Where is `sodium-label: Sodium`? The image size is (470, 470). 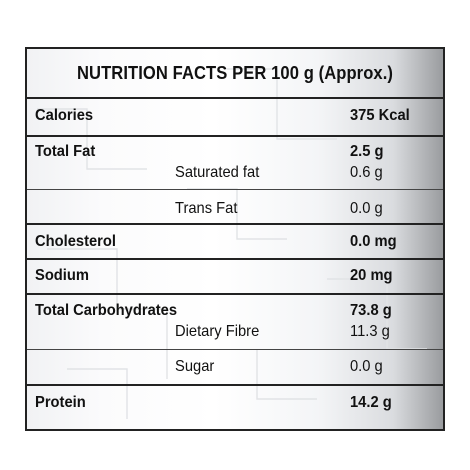 sodium-label: Sodium is located at coordinates (62, 275).